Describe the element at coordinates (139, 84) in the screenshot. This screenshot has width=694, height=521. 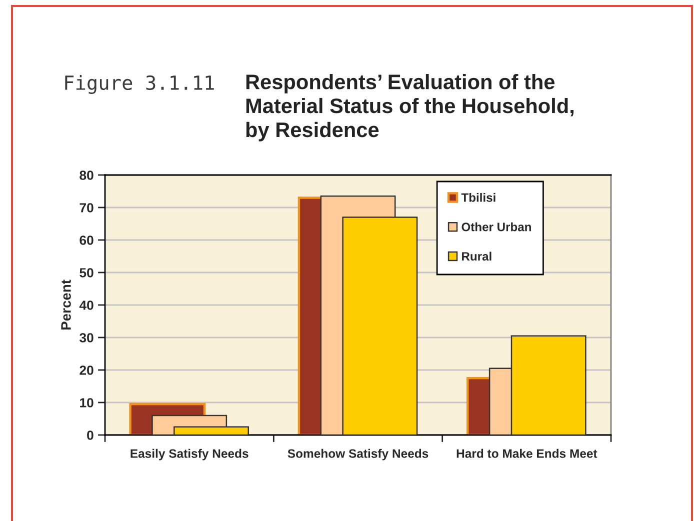
I see `caption: Figure 3.1.11` at that location.